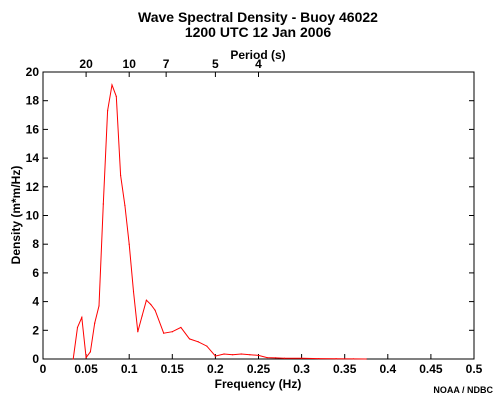 The width and height of the screenshot is (500, 400). What do you see at coordinates (33, 101) in the screenshot?
I see `y-tick-label: 18` at bounding box center [33, 101].